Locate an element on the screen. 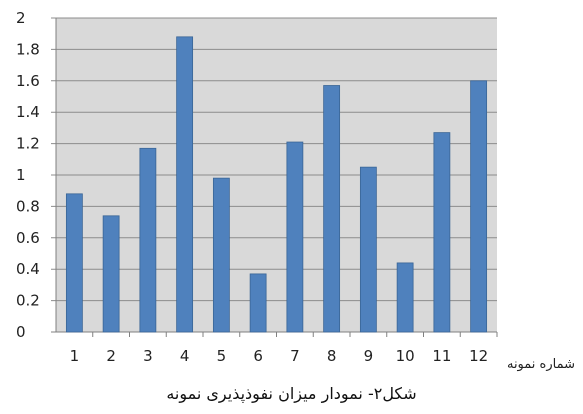 Image resolution: width=583 pixels, height=414 pixels. x-tick-label: 3 is located at coordinates (148, 356).